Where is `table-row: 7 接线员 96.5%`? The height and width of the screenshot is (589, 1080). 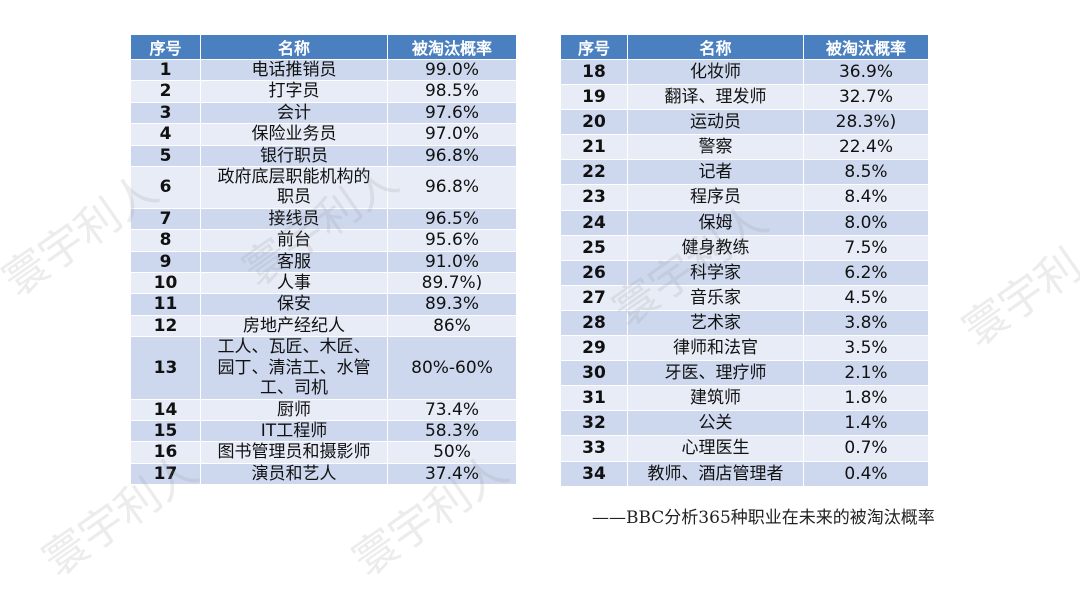 table-row: 7 接线员 96.5% is located at coordinates (323, 219).